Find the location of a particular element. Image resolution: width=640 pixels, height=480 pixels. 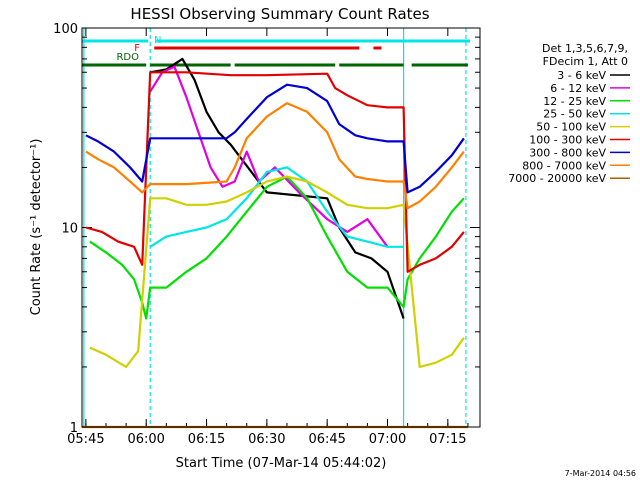

x-tick-label: 07:15 is located at coordinates (447, 439).